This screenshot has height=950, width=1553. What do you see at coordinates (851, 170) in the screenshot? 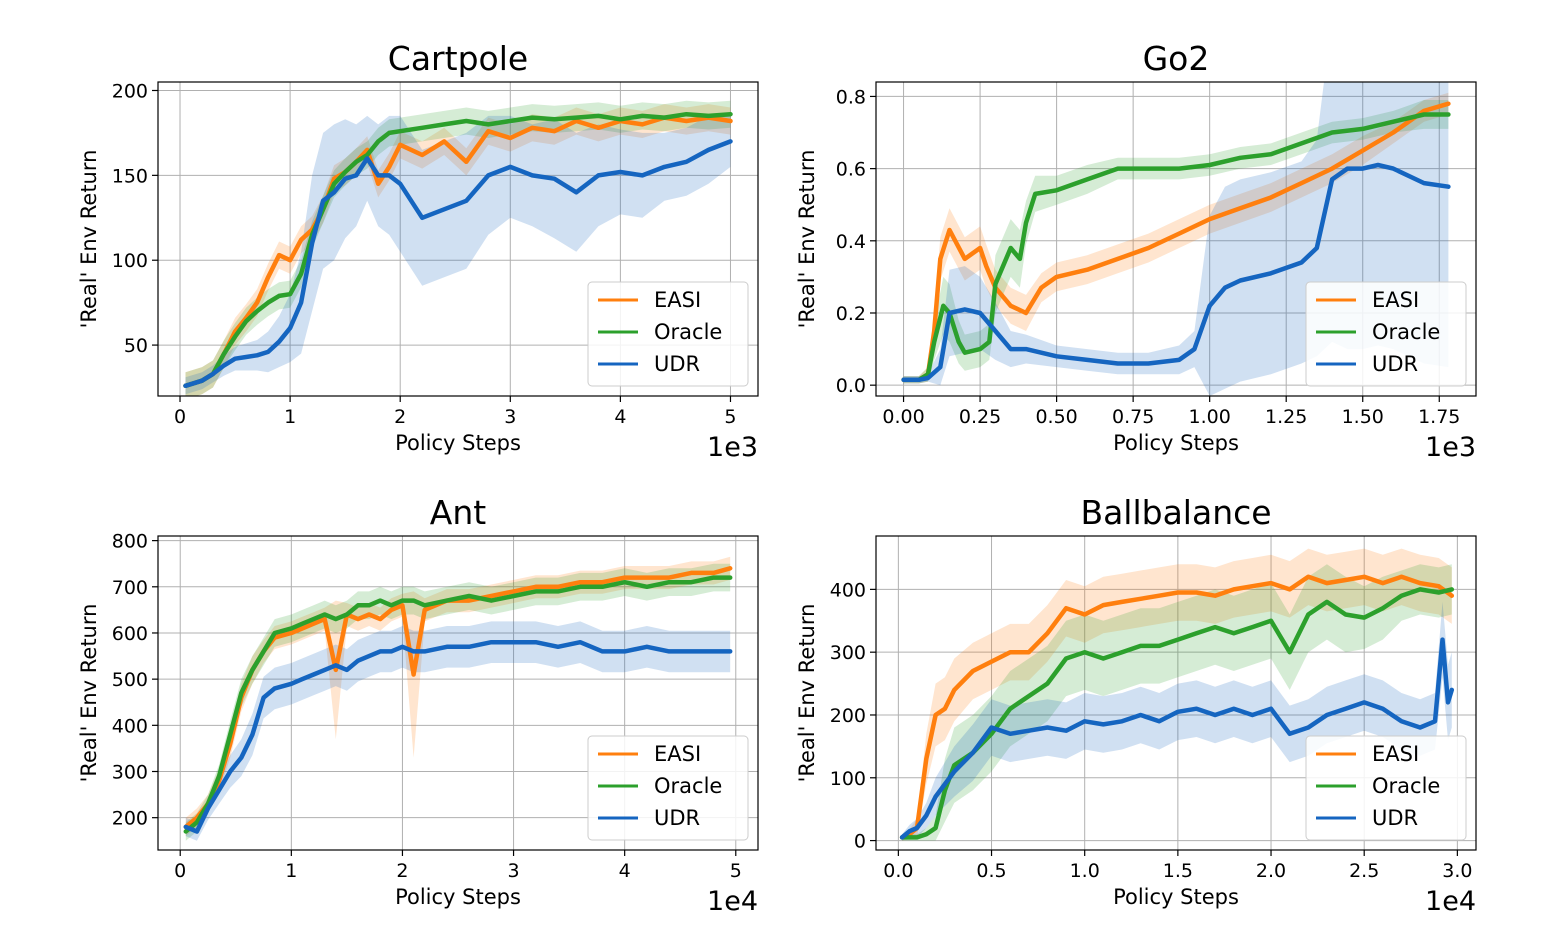
I see `y-tick-label: 0.6` at bounding box center [851, 170].